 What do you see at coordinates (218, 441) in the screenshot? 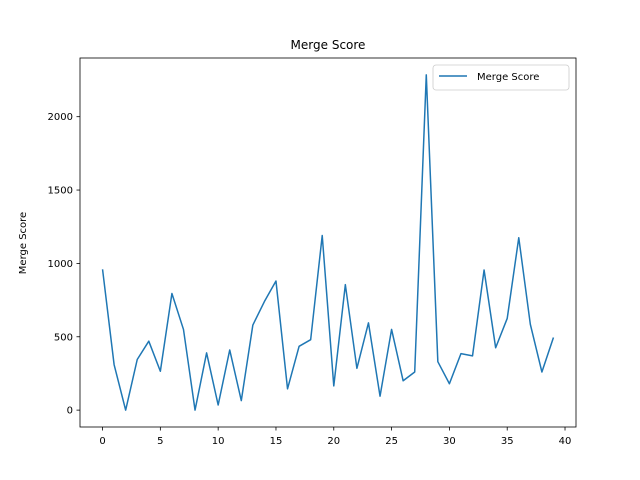
I see `x-tick-label: 10` at bounding box center [218, 441].